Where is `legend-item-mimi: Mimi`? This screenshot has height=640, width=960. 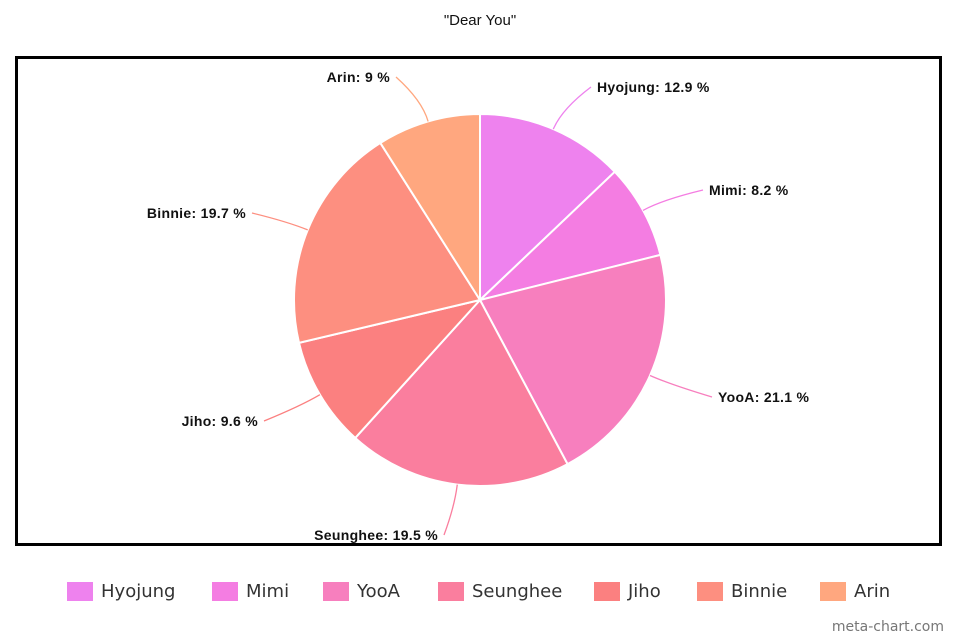 legend-item-mimi: Mimi is located at coordinates (250, 591).